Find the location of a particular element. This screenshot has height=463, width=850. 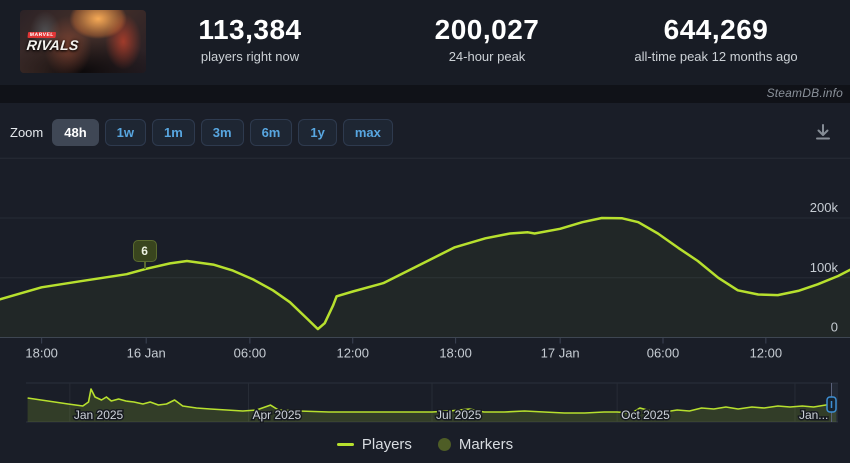

steamdb-watermark: SteamDB.info is located at coordinates (804, 93).